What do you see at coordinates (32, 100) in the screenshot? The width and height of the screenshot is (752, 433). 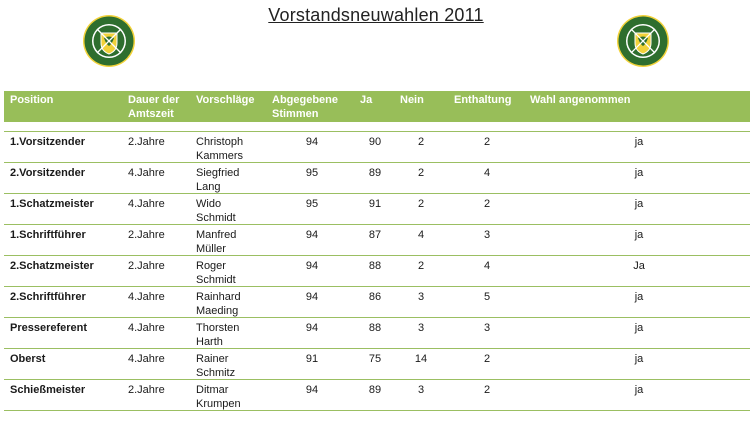 I see `header-position: Position` at bounding box center [32, 100].